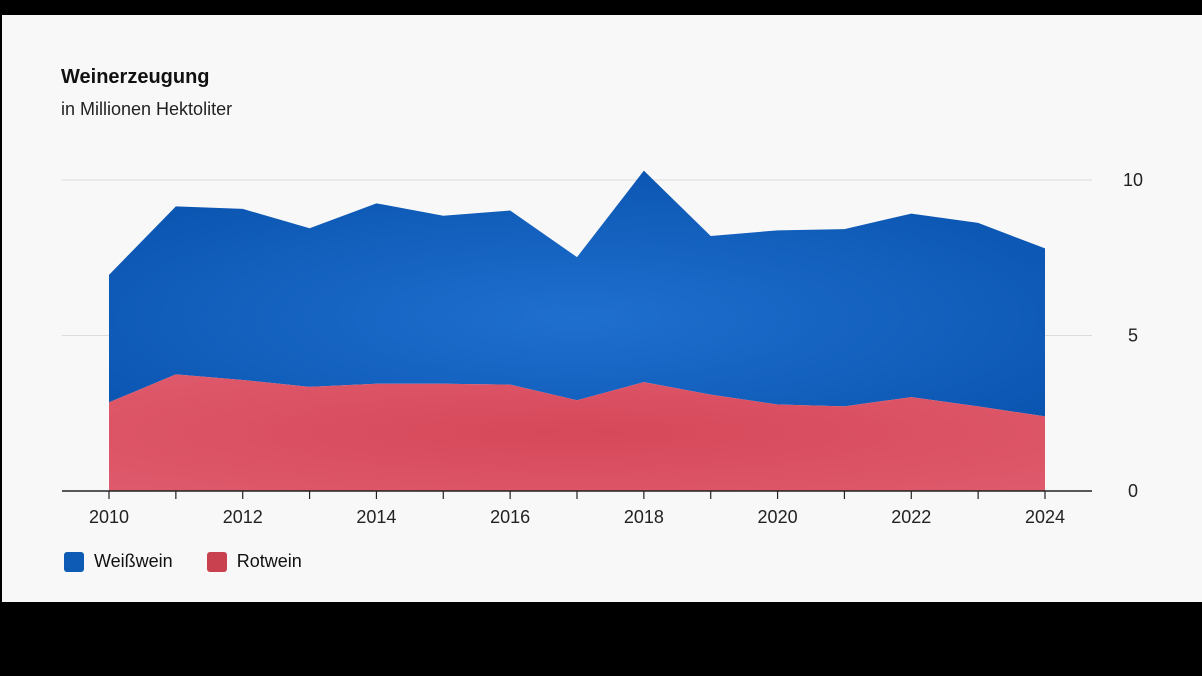 This screenshot has width=1202, height=676. What do you see at coordinates (1045, 517) in the screenshot?
I see `x-tick-label: 2024` at bounding box center [1045, 517].